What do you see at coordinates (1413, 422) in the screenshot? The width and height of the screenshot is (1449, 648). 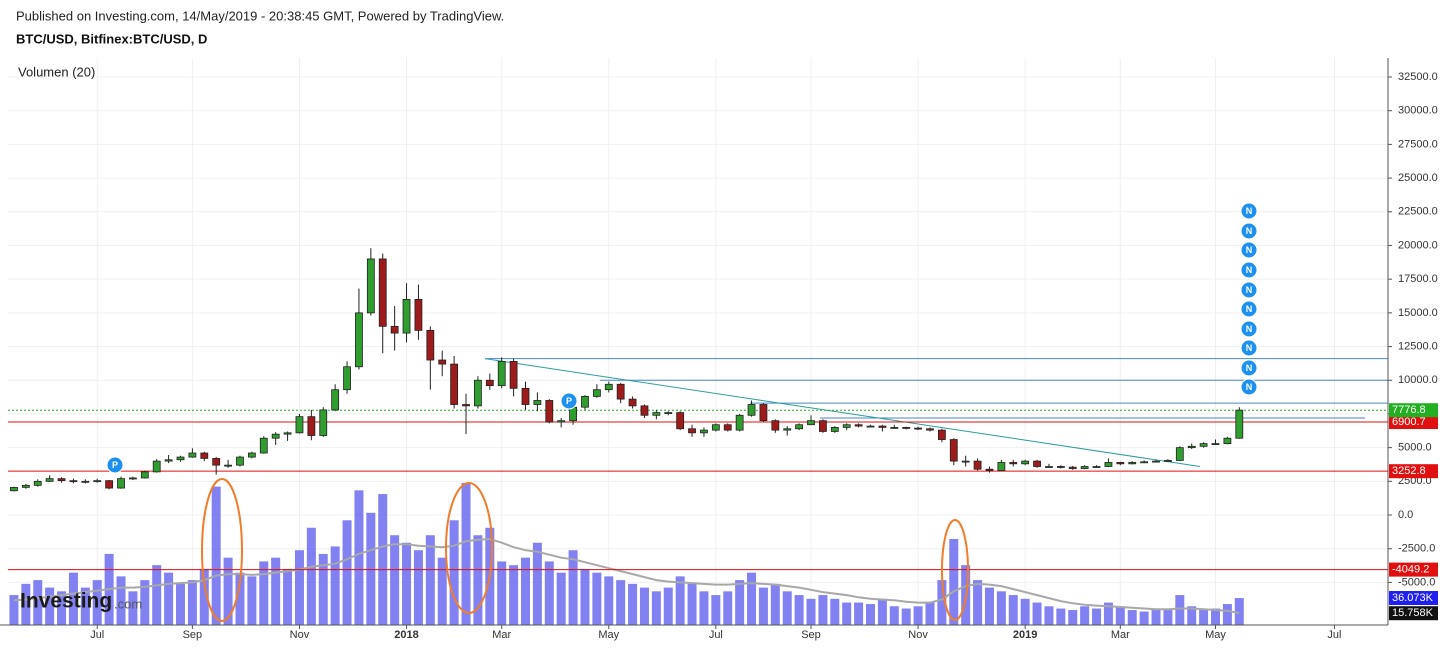 I see `level-label-bg` at bounding box center [1413, 422].